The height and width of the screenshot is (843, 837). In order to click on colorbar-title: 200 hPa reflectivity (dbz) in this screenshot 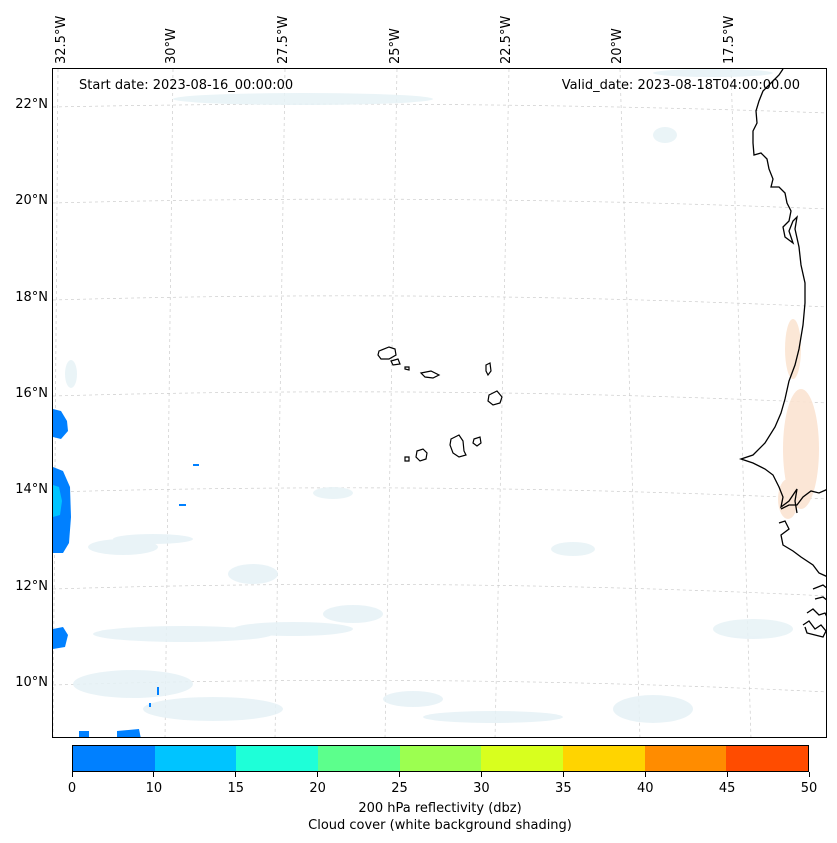, I will do `click(440, 808)`.